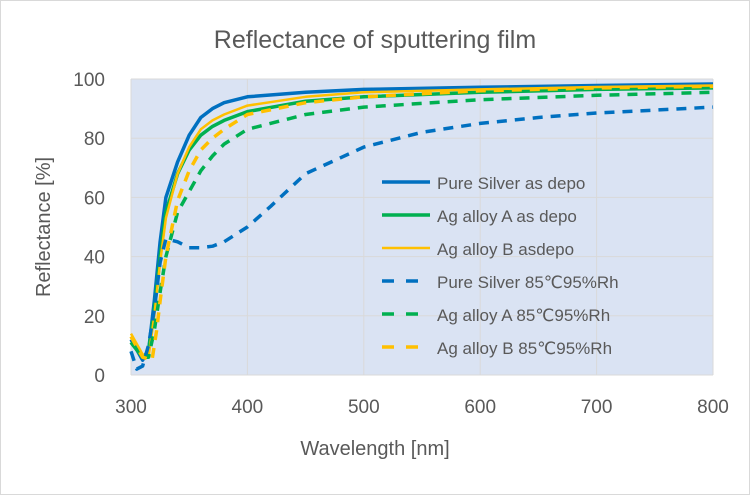 Image resolution: width=750 pixels, height=500 pixels. Describe the element at coordinates (374, 449) in the screenshot. I see `x-axis-label: Wavelength [nm]` at that location.